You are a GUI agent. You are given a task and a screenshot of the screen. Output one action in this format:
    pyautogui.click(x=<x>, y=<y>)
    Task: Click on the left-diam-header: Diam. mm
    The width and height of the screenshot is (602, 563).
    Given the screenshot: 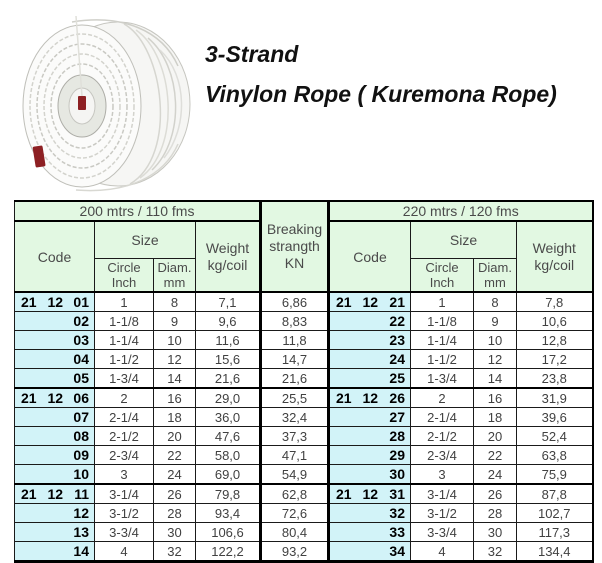 What is the action you would take?
    pyautogui.click(x=174, y=275)
    